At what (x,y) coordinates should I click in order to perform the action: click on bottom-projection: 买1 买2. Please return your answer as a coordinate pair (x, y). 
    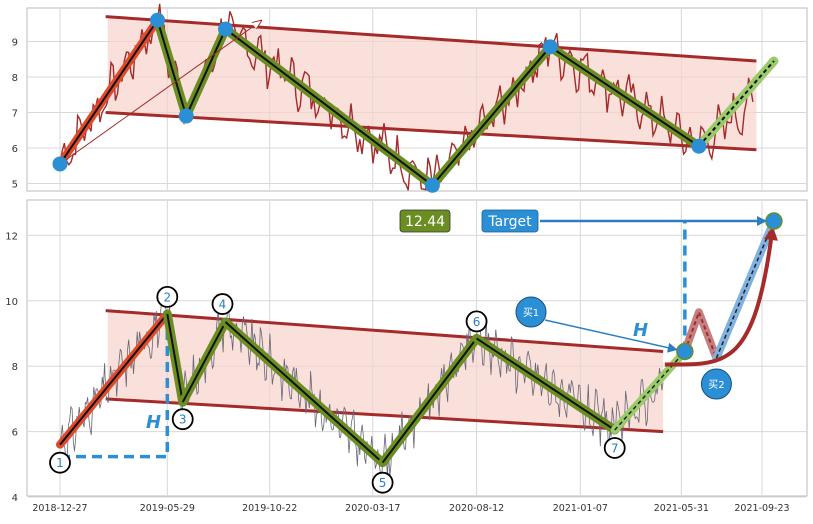
    Looking at the image, I should click on (649, 323).